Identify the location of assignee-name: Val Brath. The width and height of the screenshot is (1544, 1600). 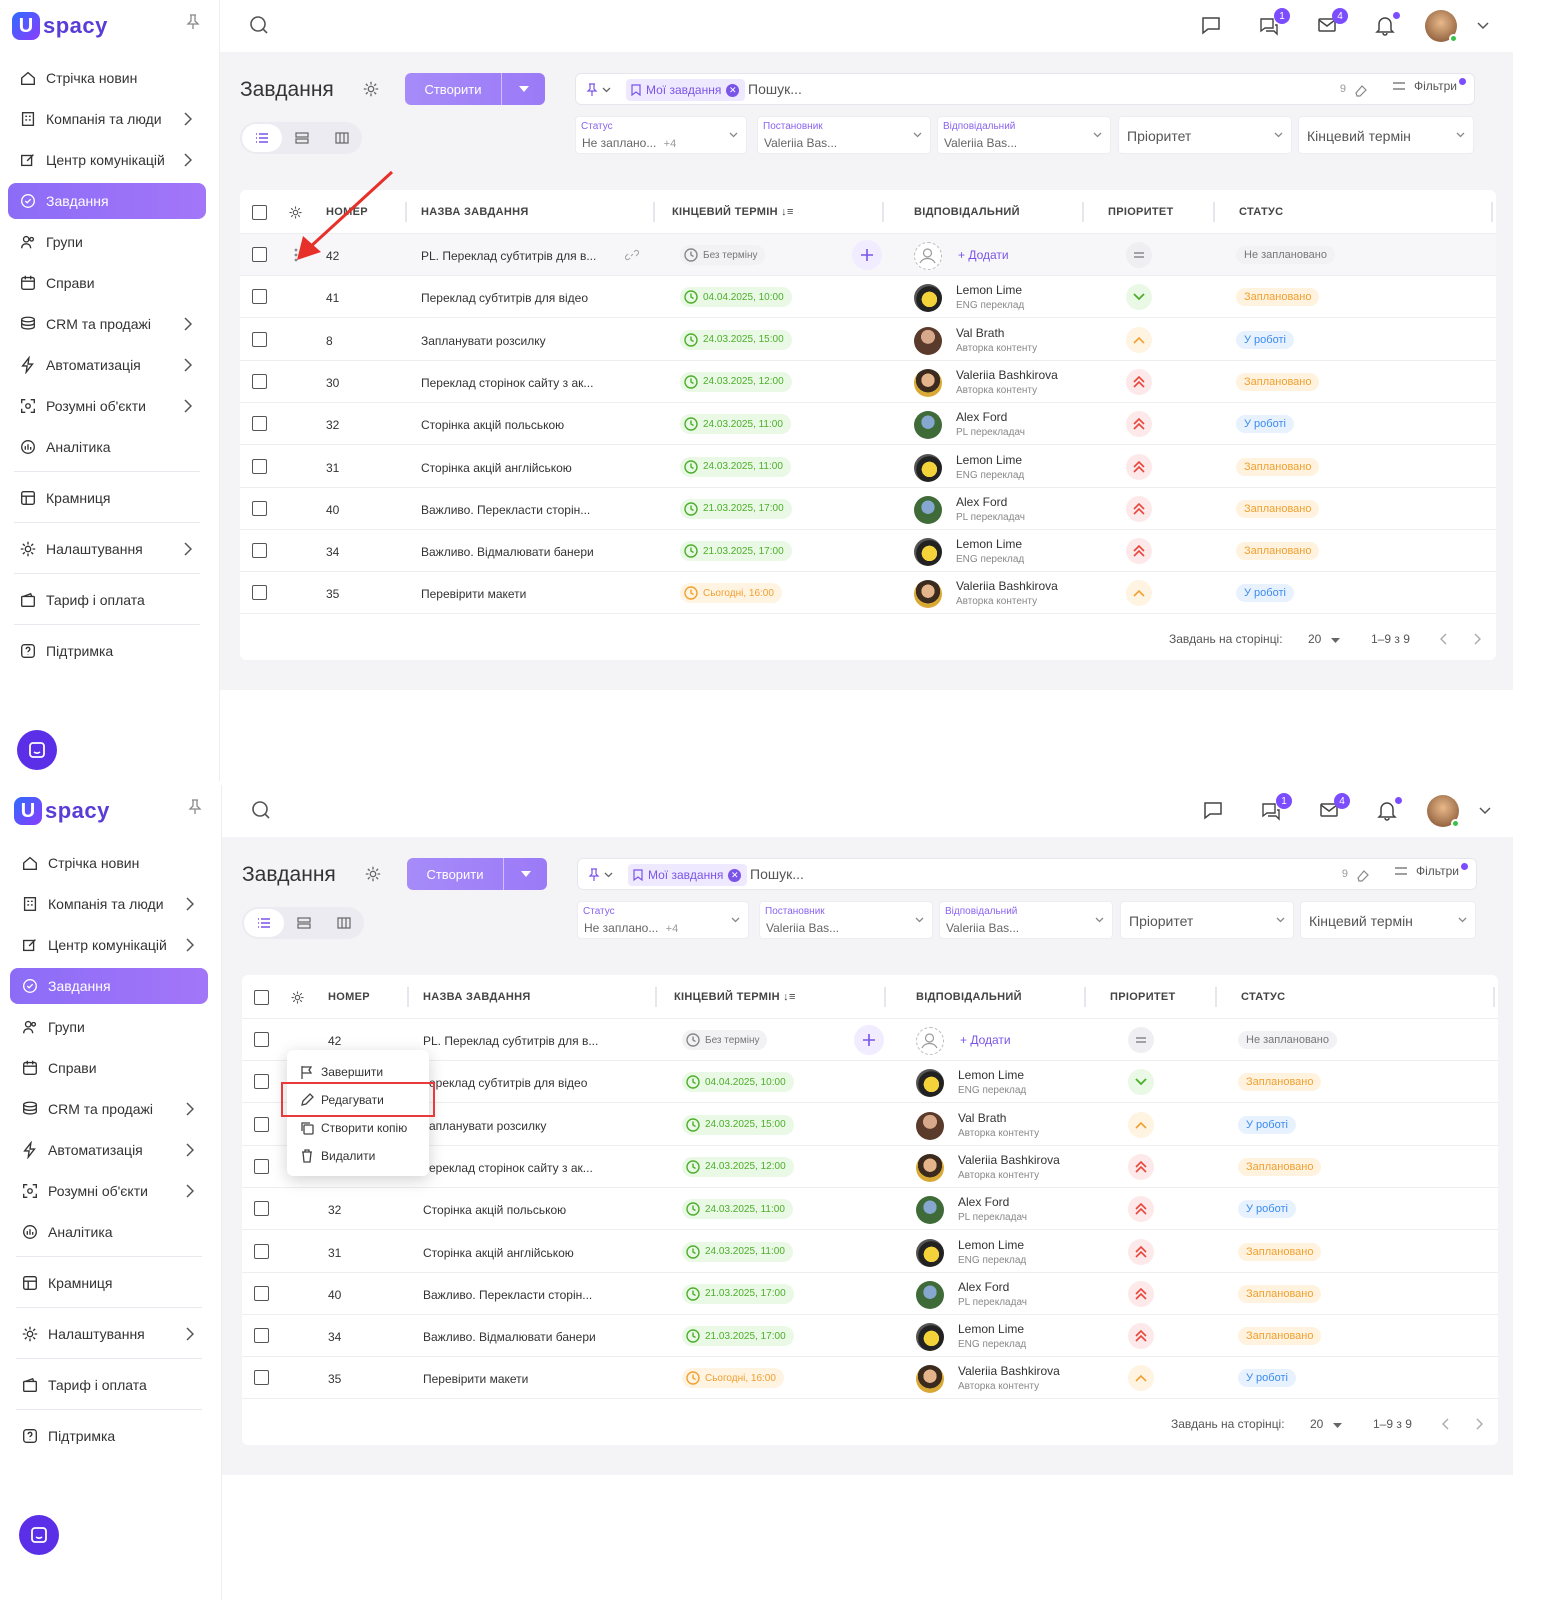
(982, 1117).